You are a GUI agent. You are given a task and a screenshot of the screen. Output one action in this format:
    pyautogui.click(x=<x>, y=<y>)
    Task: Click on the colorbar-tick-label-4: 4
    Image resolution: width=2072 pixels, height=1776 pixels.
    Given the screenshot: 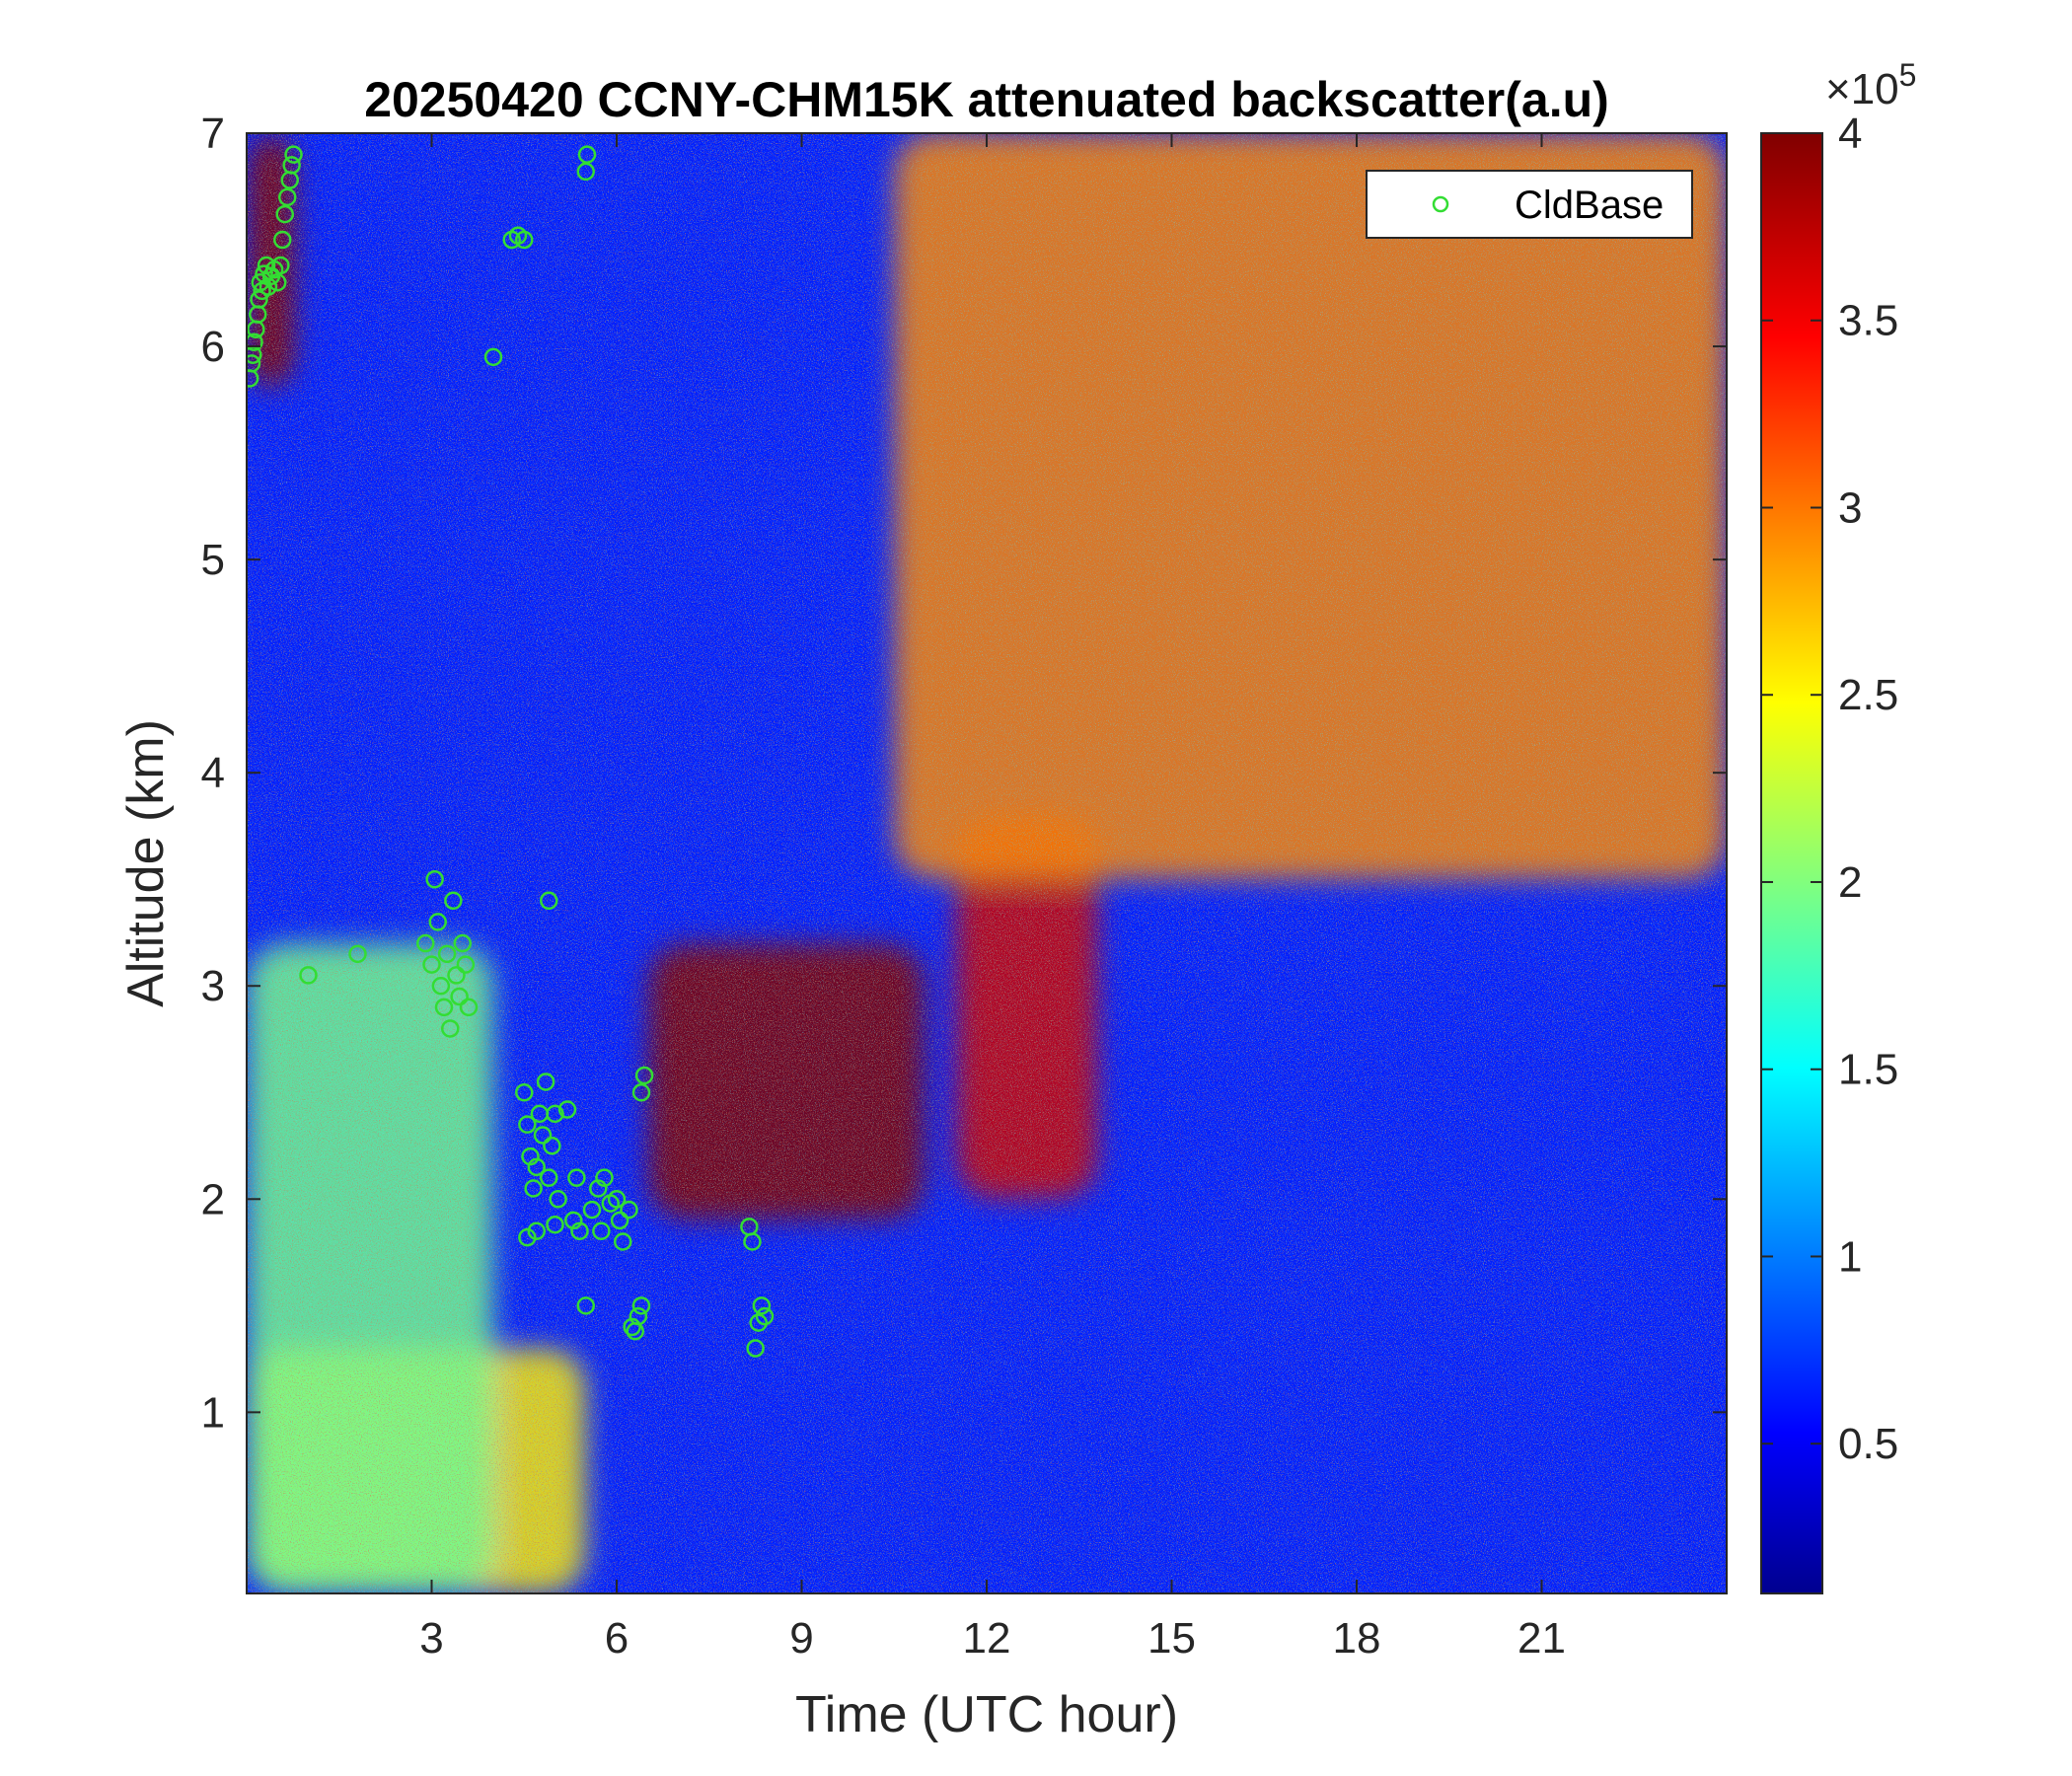 What is the action you would take?
    pyautogui.click(x=1850, y=134)
    